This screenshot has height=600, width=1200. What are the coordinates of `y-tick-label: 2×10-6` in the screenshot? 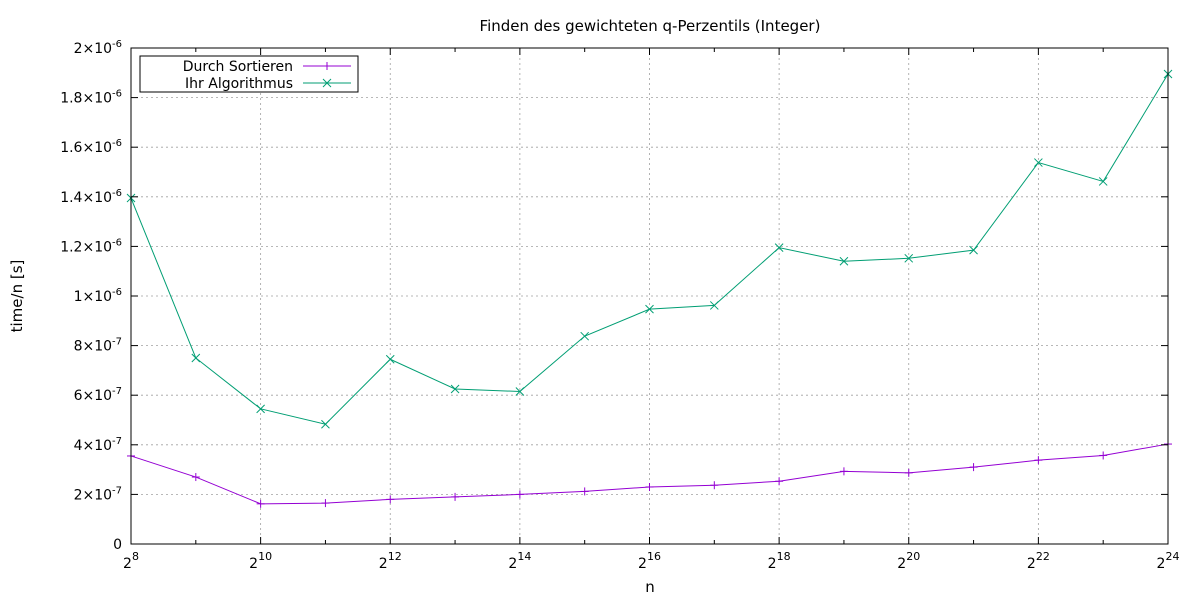 It's located at (98, 48).